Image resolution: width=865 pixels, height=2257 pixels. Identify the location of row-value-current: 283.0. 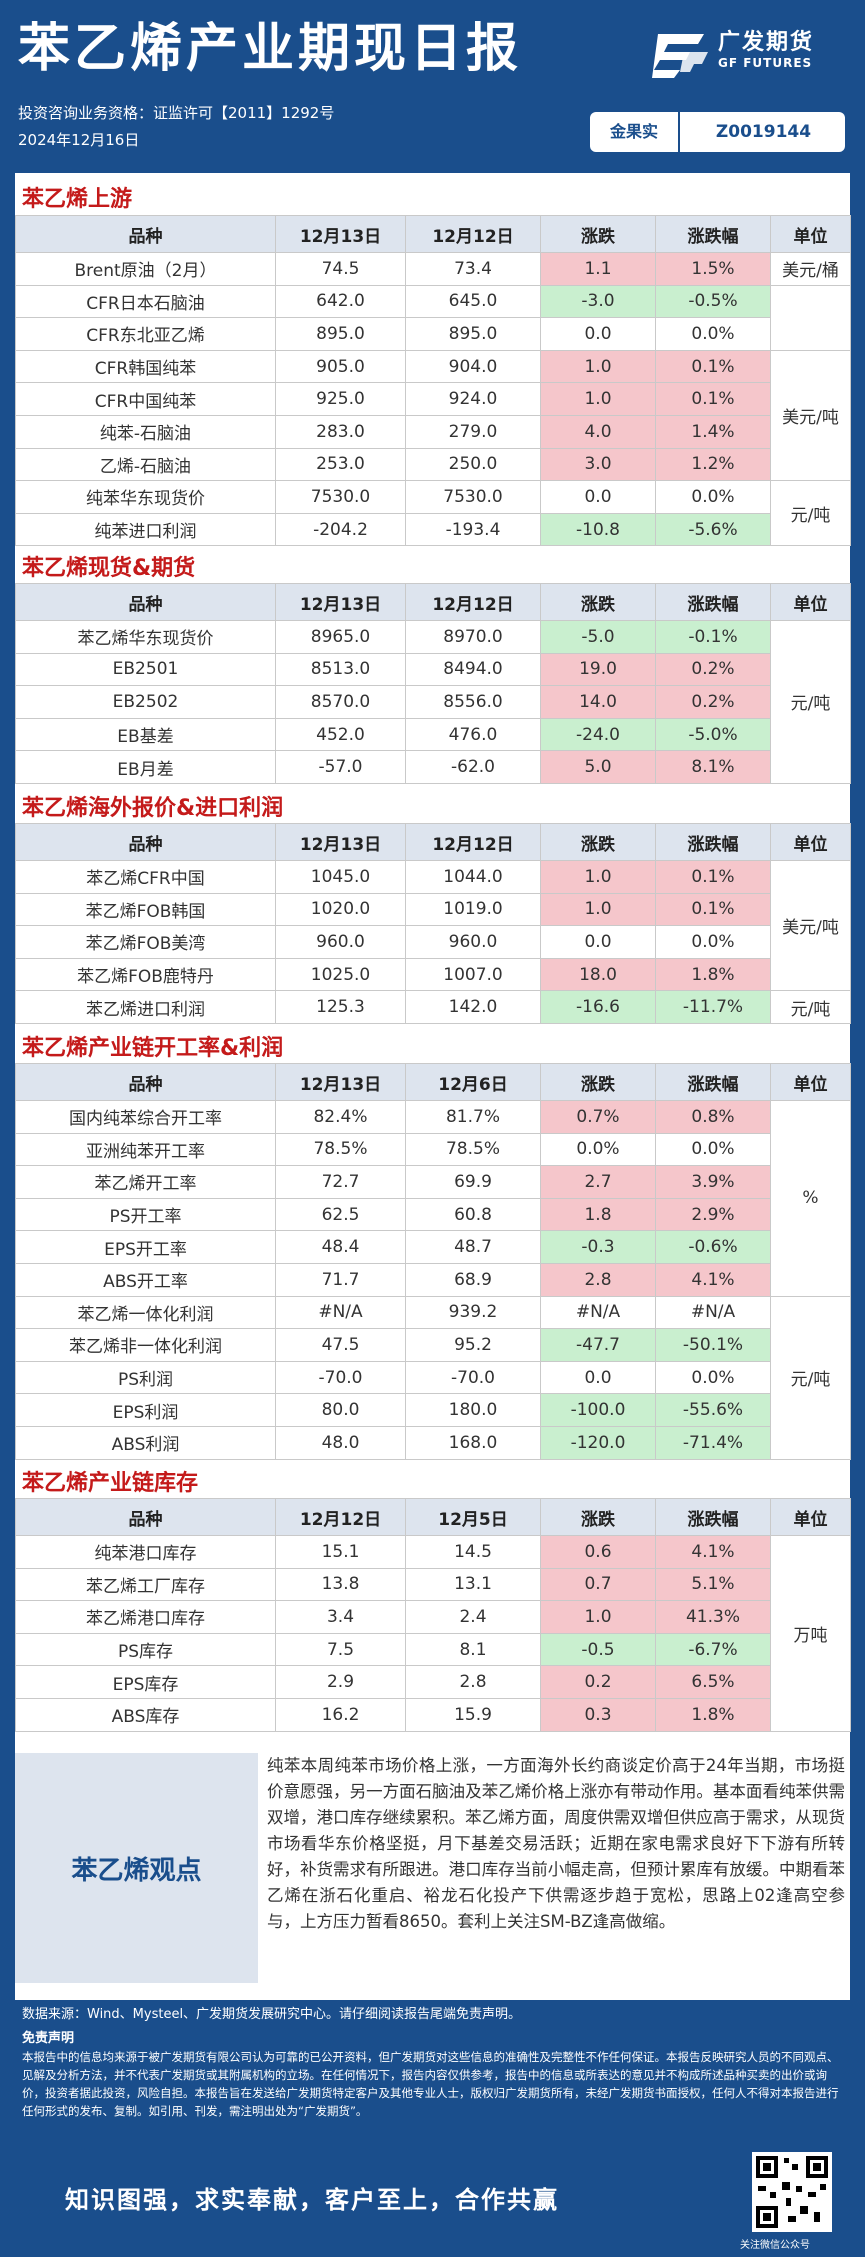
(340, 431).